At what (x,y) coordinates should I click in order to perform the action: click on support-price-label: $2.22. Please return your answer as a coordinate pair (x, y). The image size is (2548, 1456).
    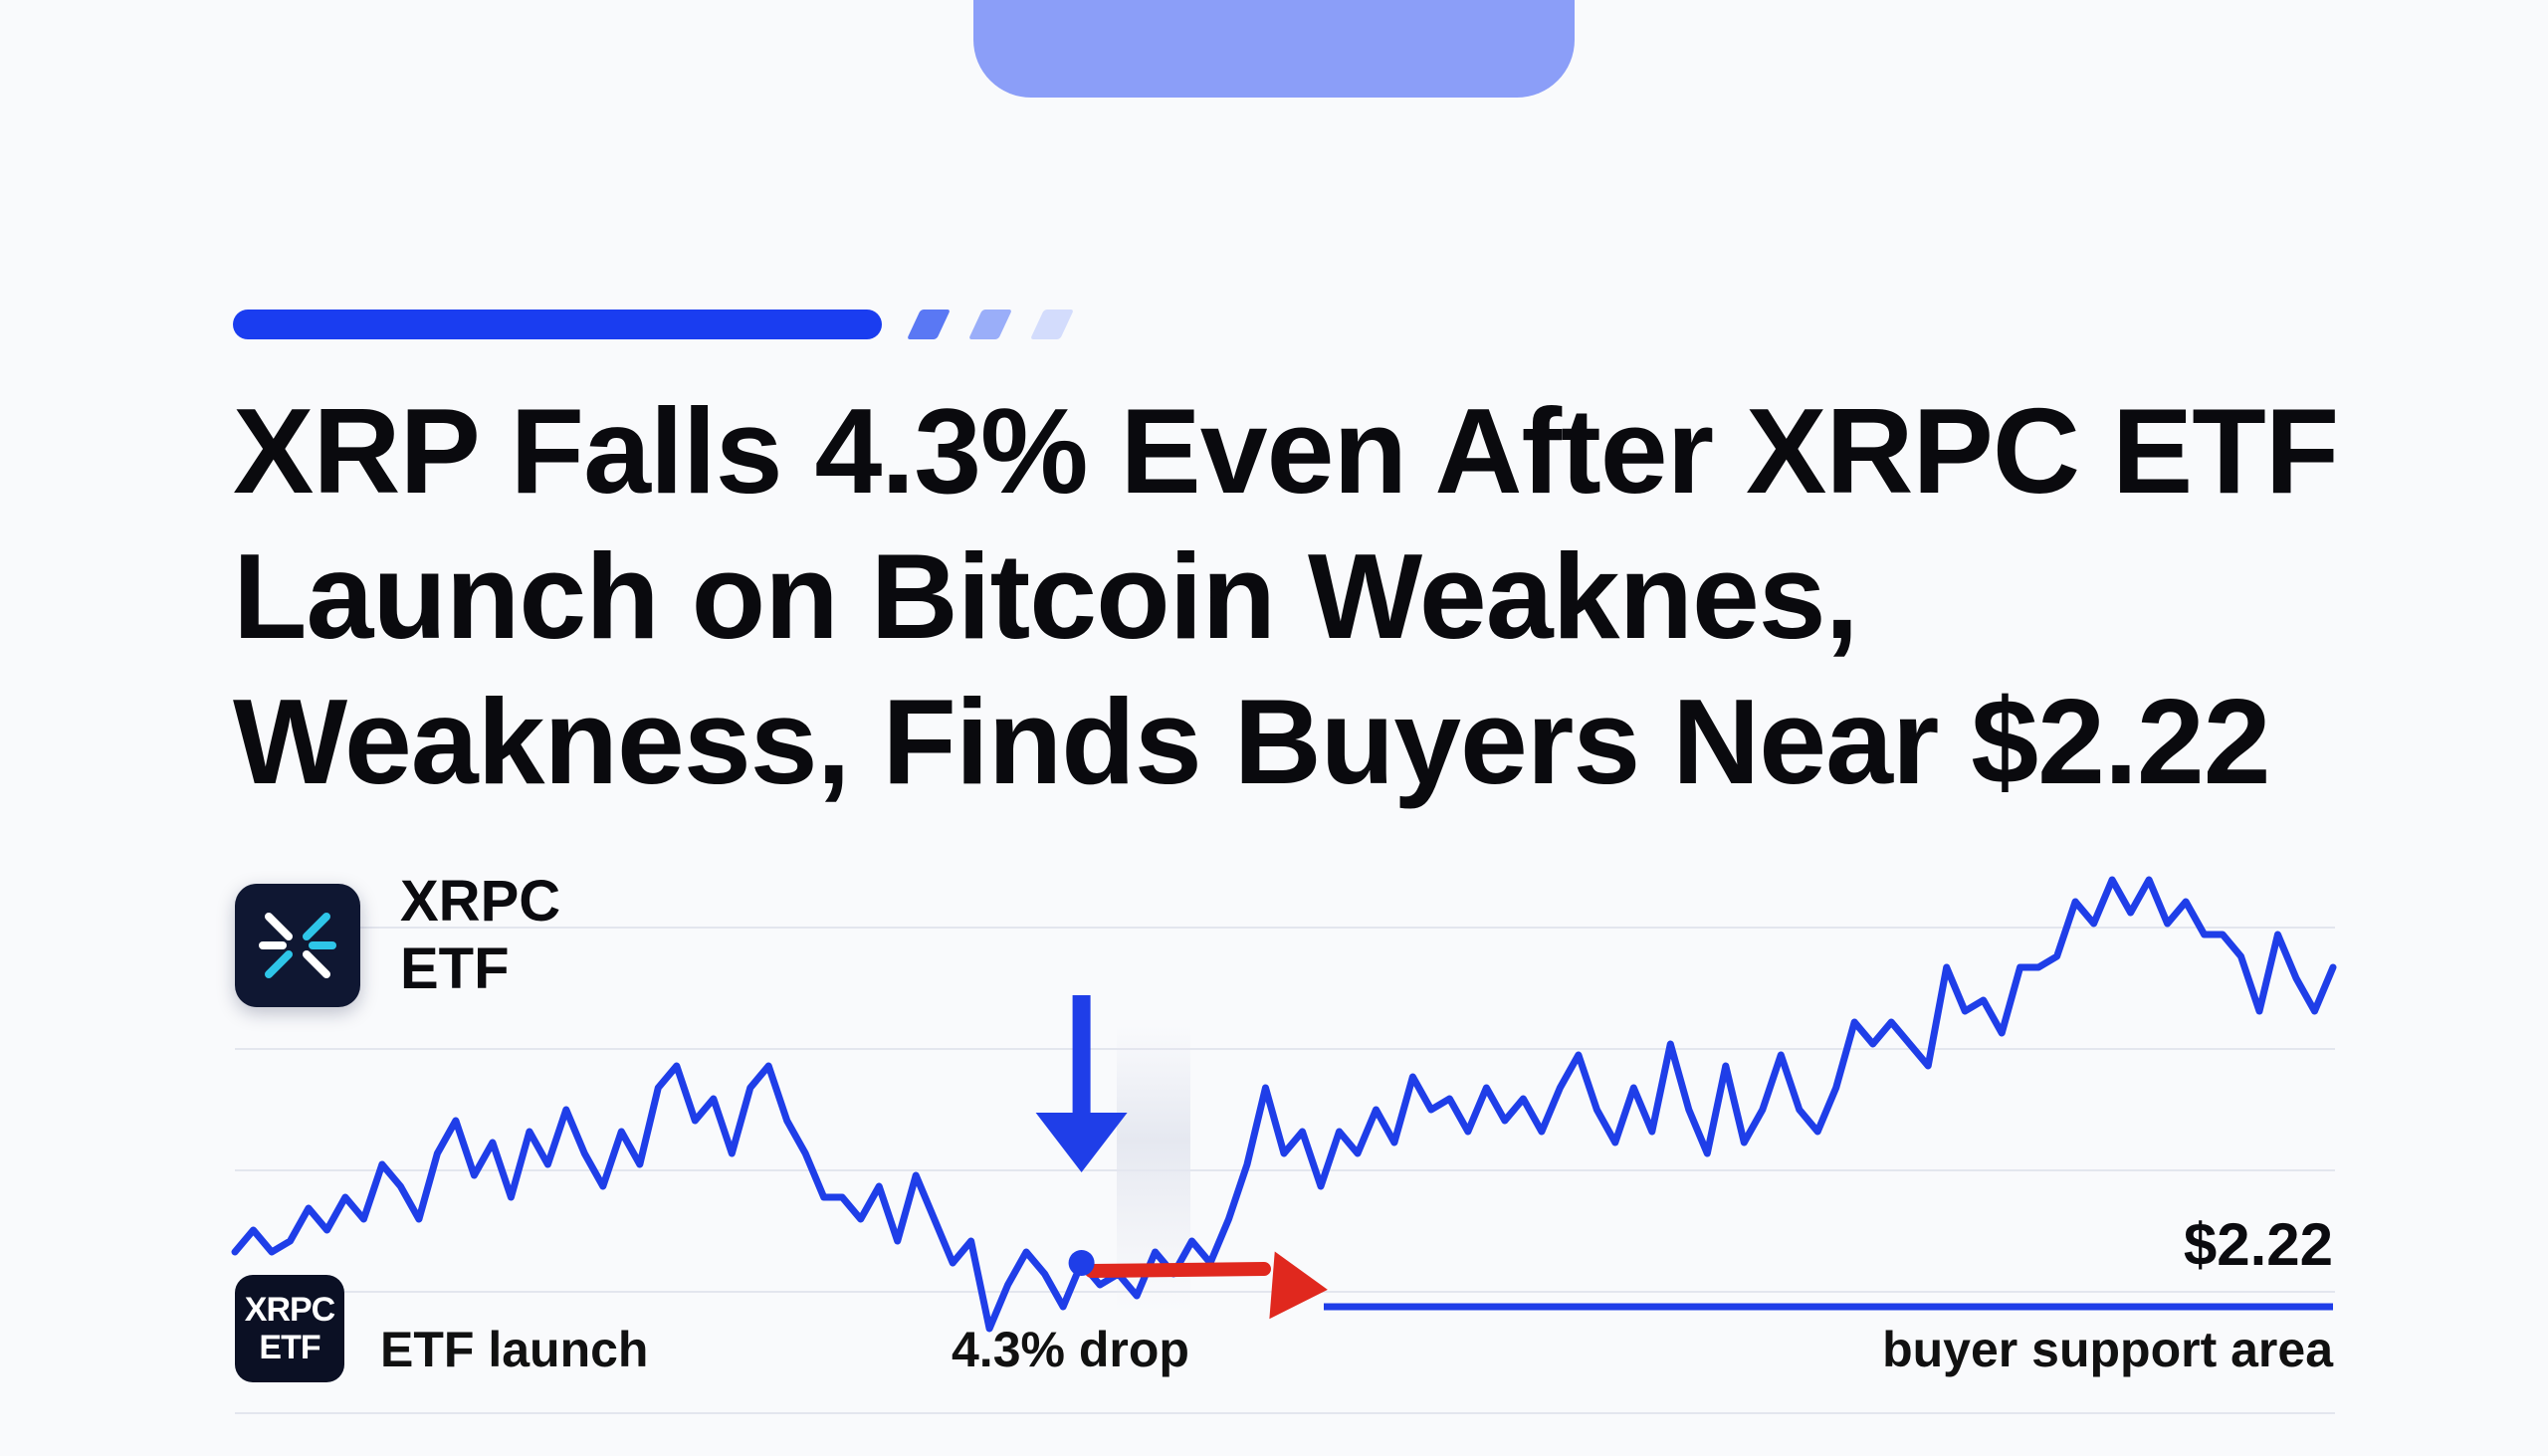
    Looking at the image, I should click on (2258, 1244).